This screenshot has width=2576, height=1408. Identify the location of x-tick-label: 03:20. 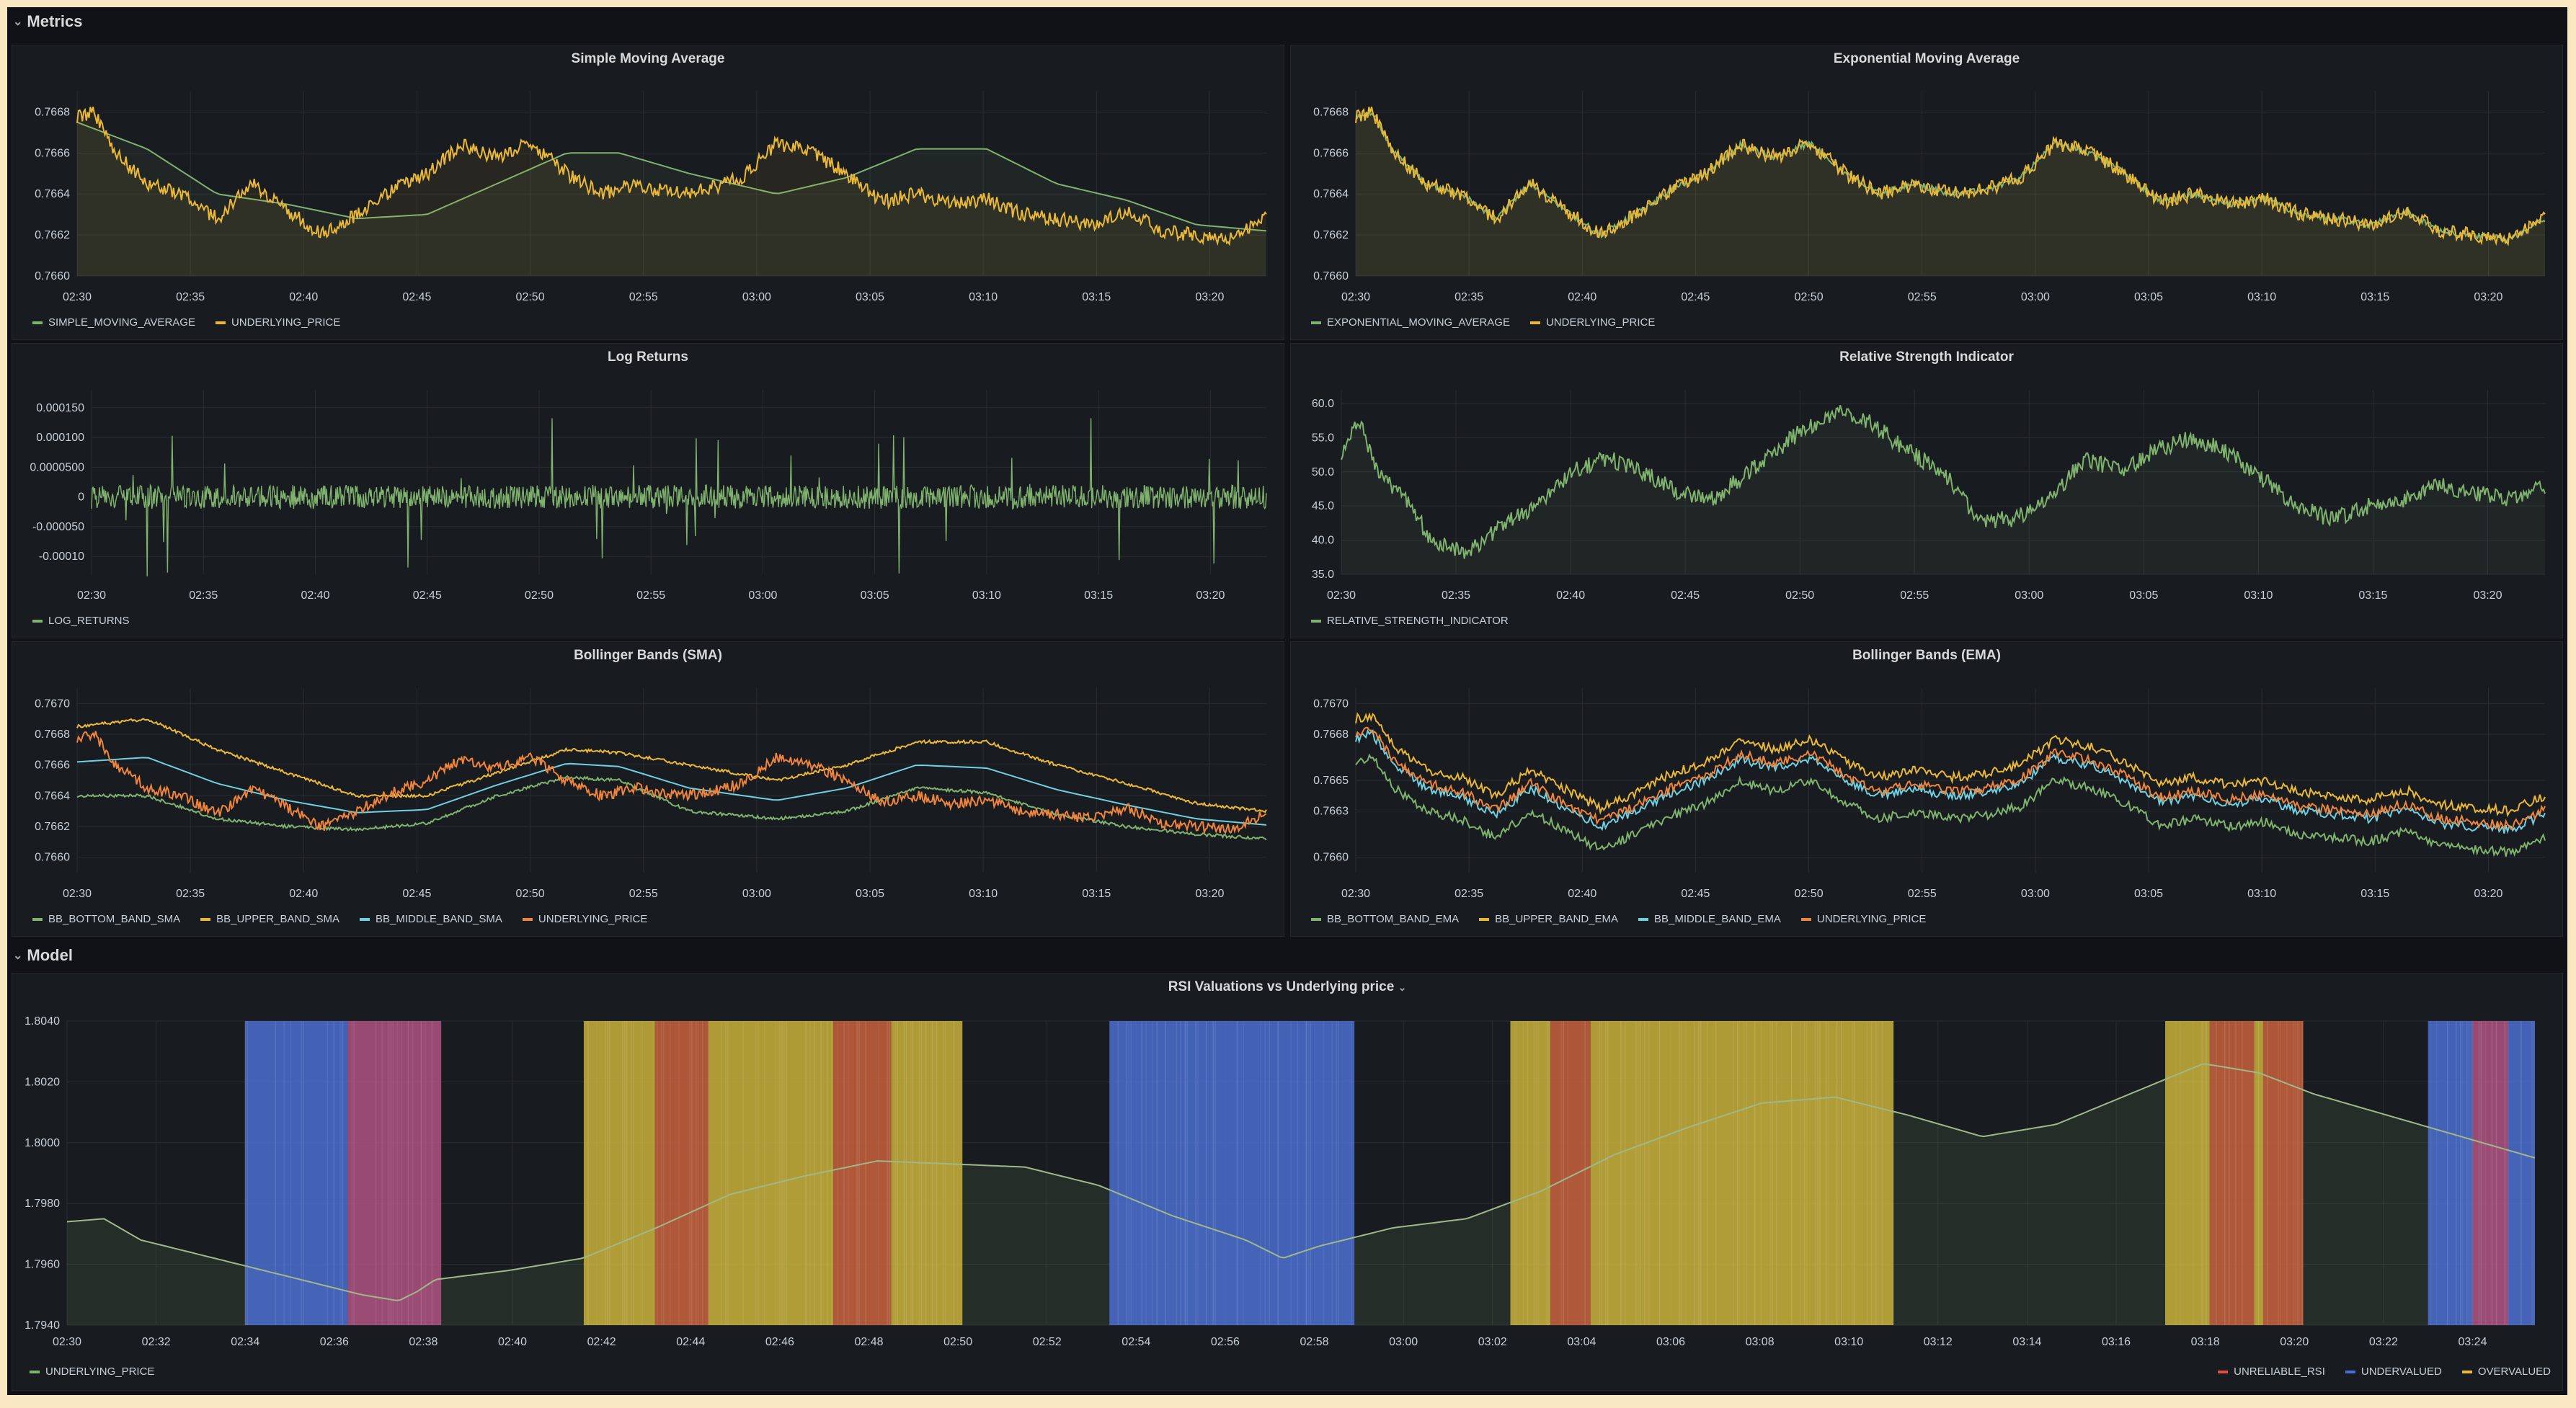
(2487, 595).